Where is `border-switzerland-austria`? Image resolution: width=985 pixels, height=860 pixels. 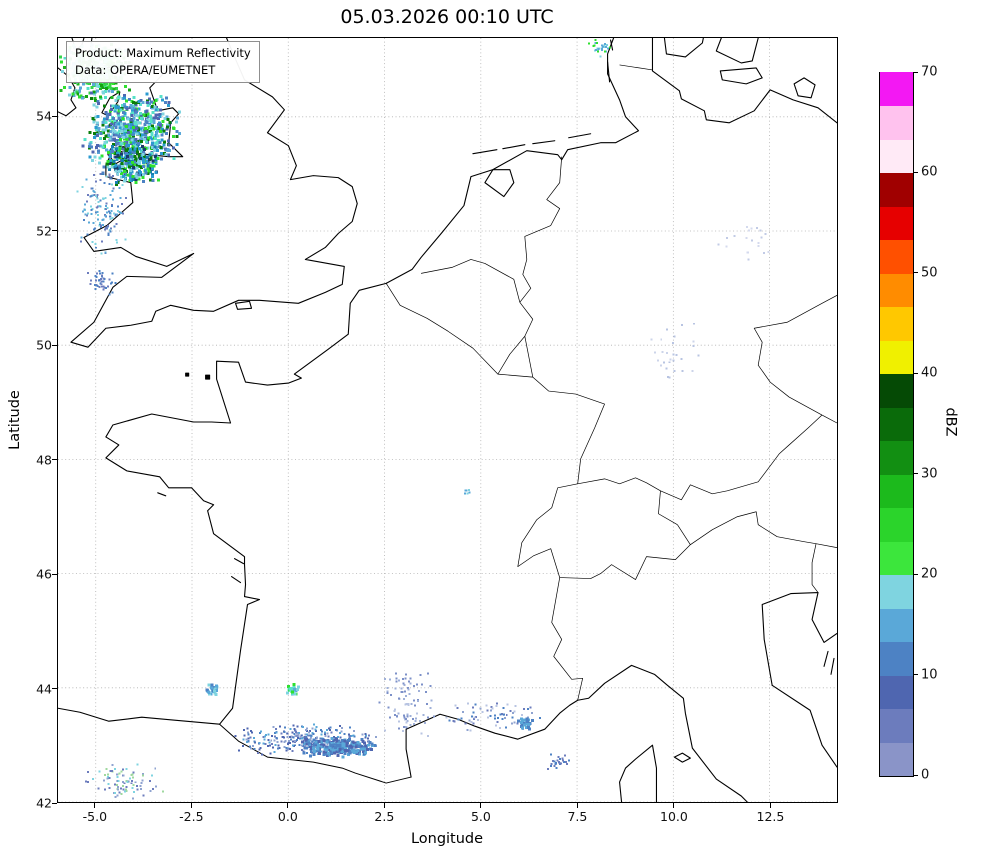 border-switzerland-austria is located at coordinates (668, 508).